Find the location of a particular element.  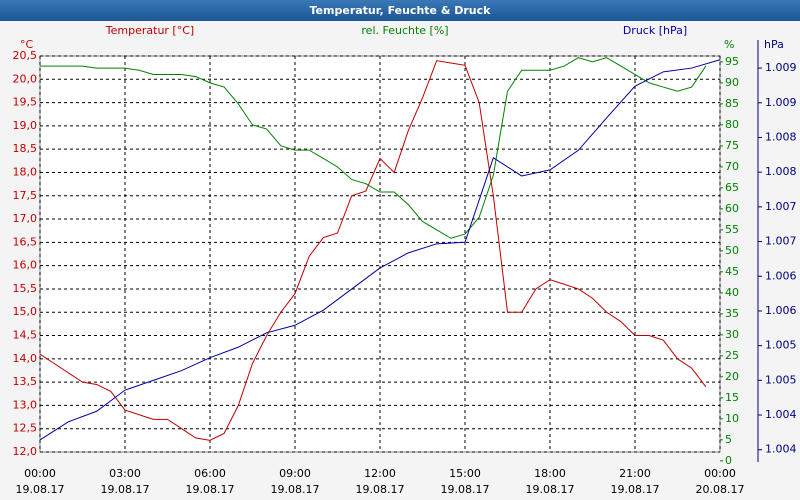

y2-tick-label: 45 is located at coordinates (732, 271).